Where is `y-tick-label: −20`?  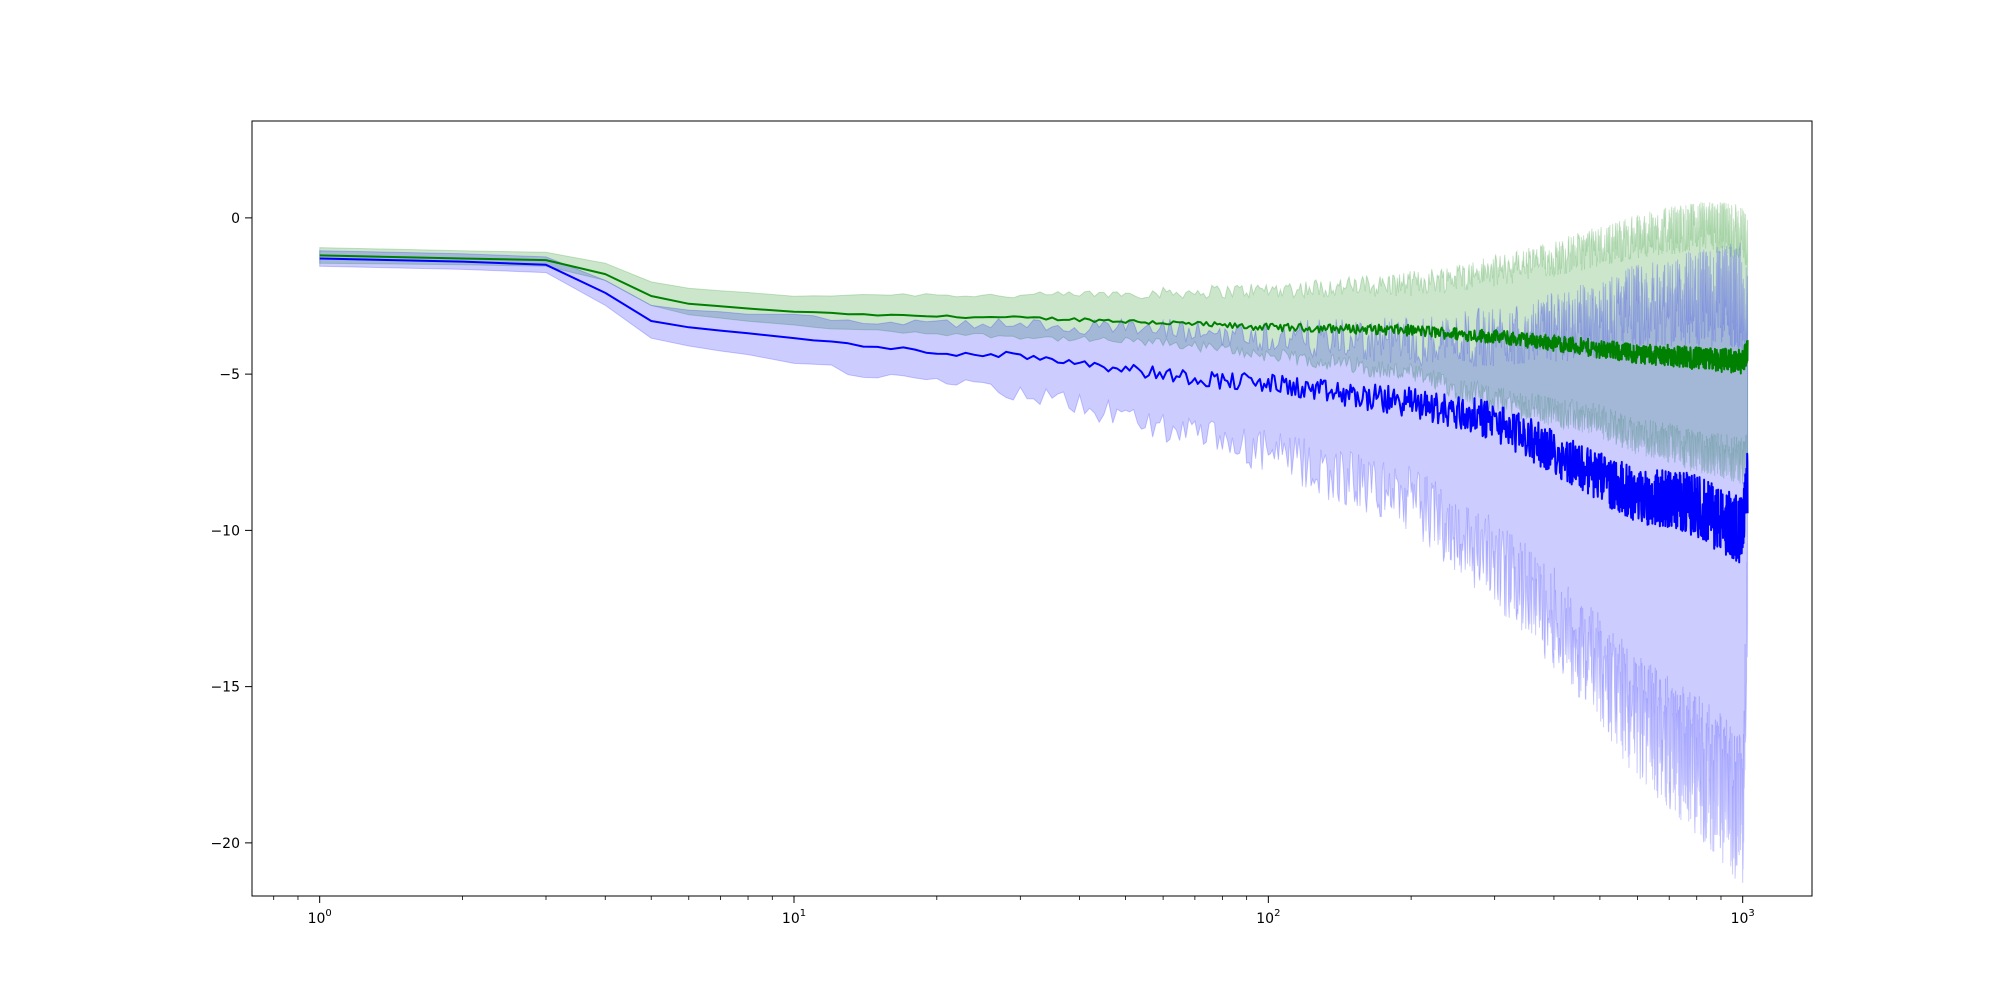
y-tick-label: −20 is located at coordinates (225, 844).